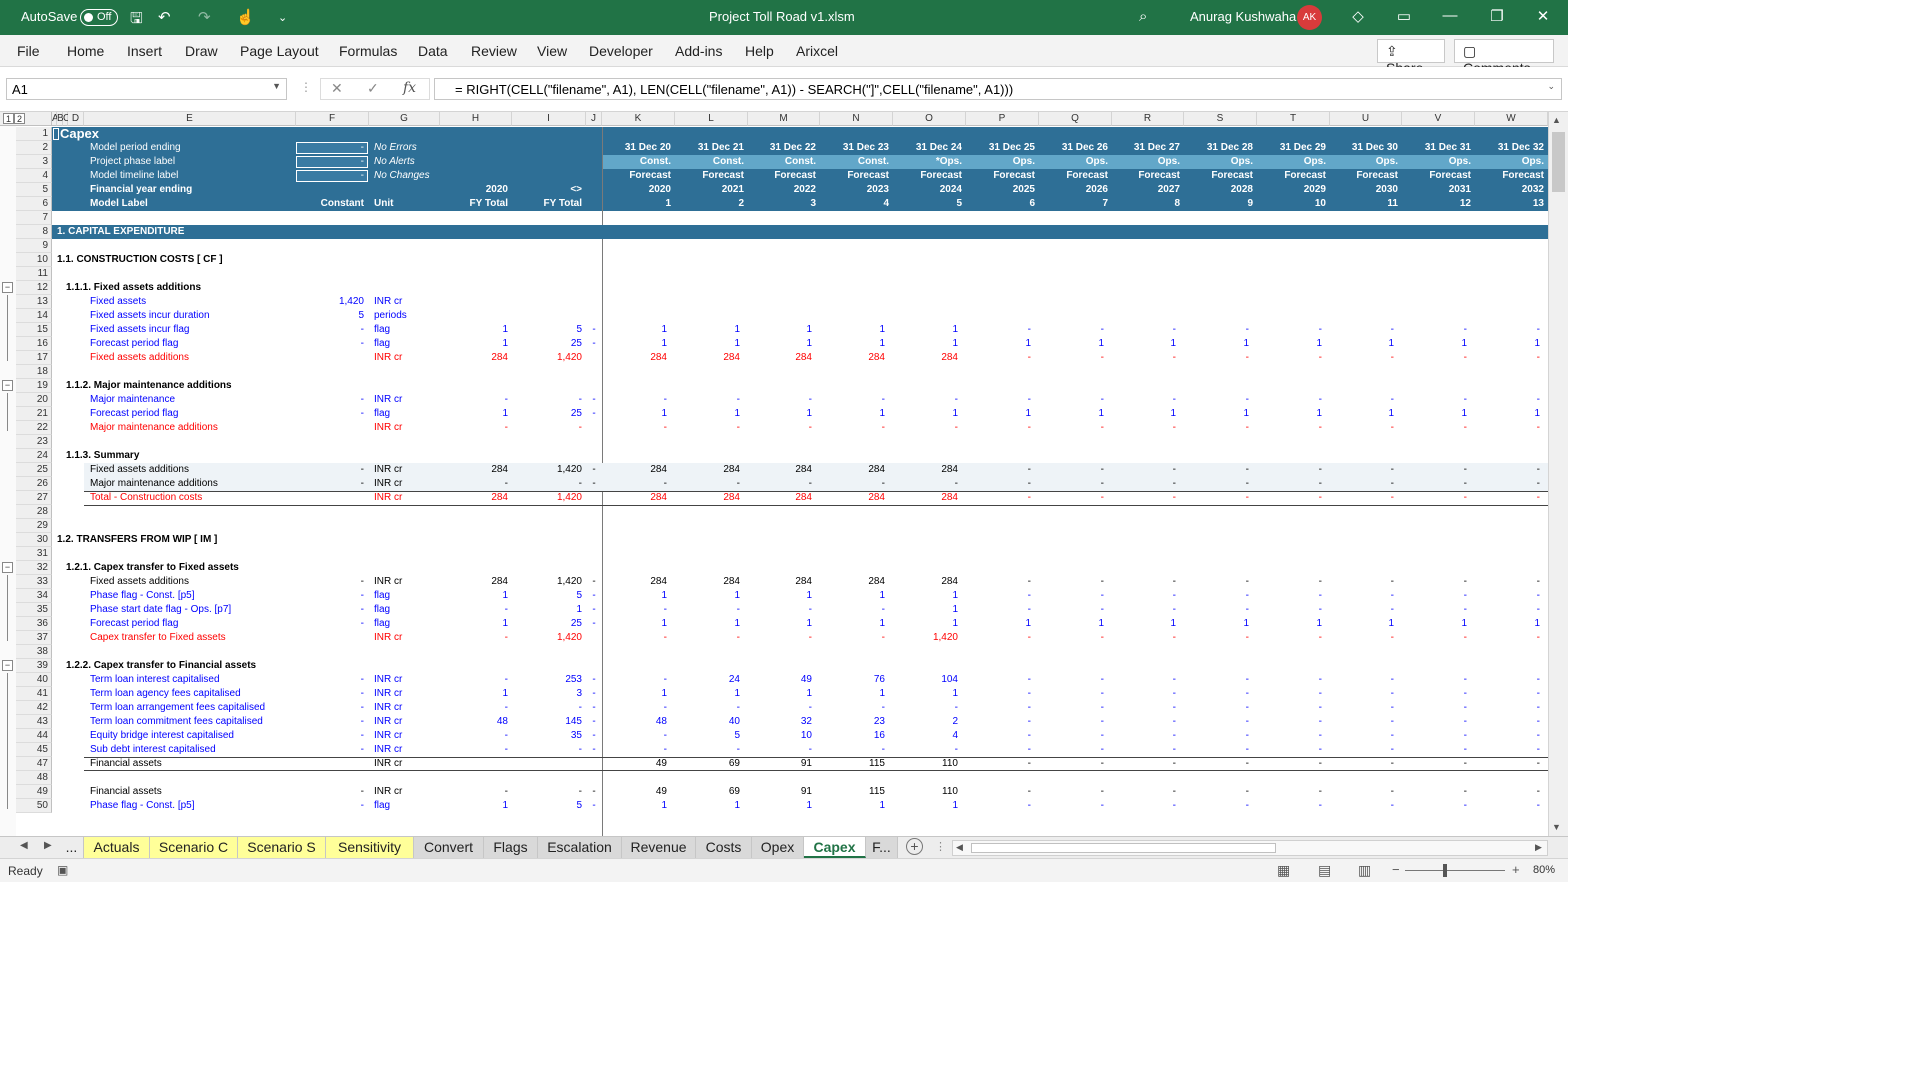 The height and width of the screenshot is (1080, 1920). What do you see at coordinates (63, 870) in the screenshot?
I see `macro-record-icon: ▣` at bounding box center [63, 870].